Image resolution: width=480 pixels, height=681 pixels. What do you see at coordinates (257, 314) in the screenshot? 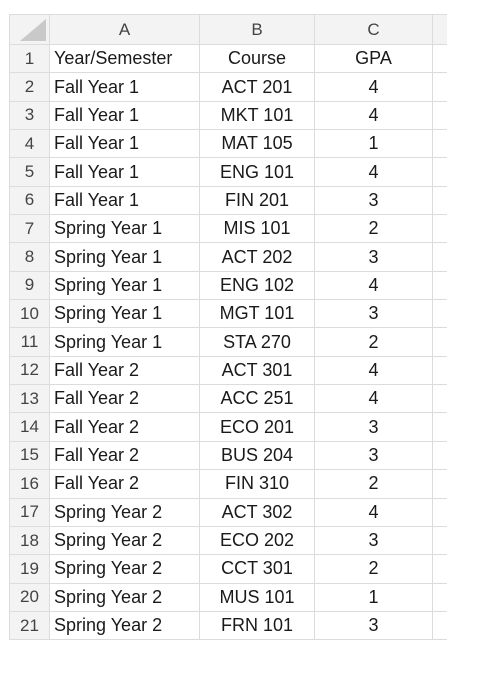
I see `cell-course: MGT 101` at bounding box center [257, 314].